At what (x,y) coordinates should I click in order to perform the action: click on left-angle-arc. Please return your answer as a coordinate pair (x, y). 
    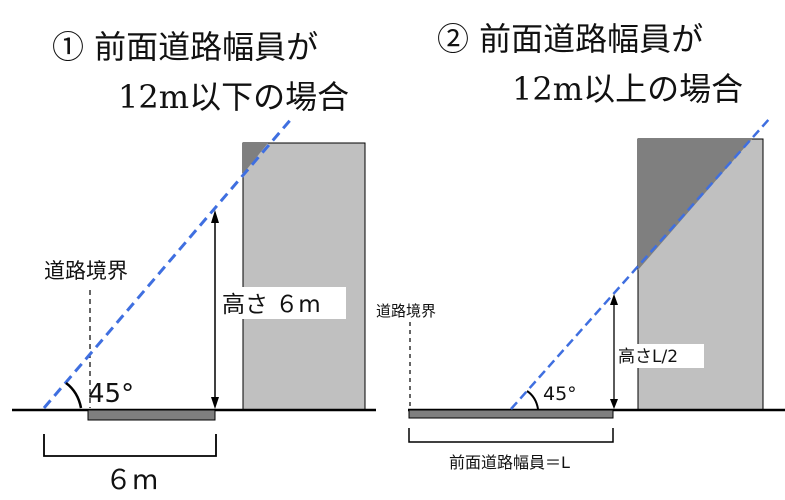
    Looking at the image, I should click on (74, 395).